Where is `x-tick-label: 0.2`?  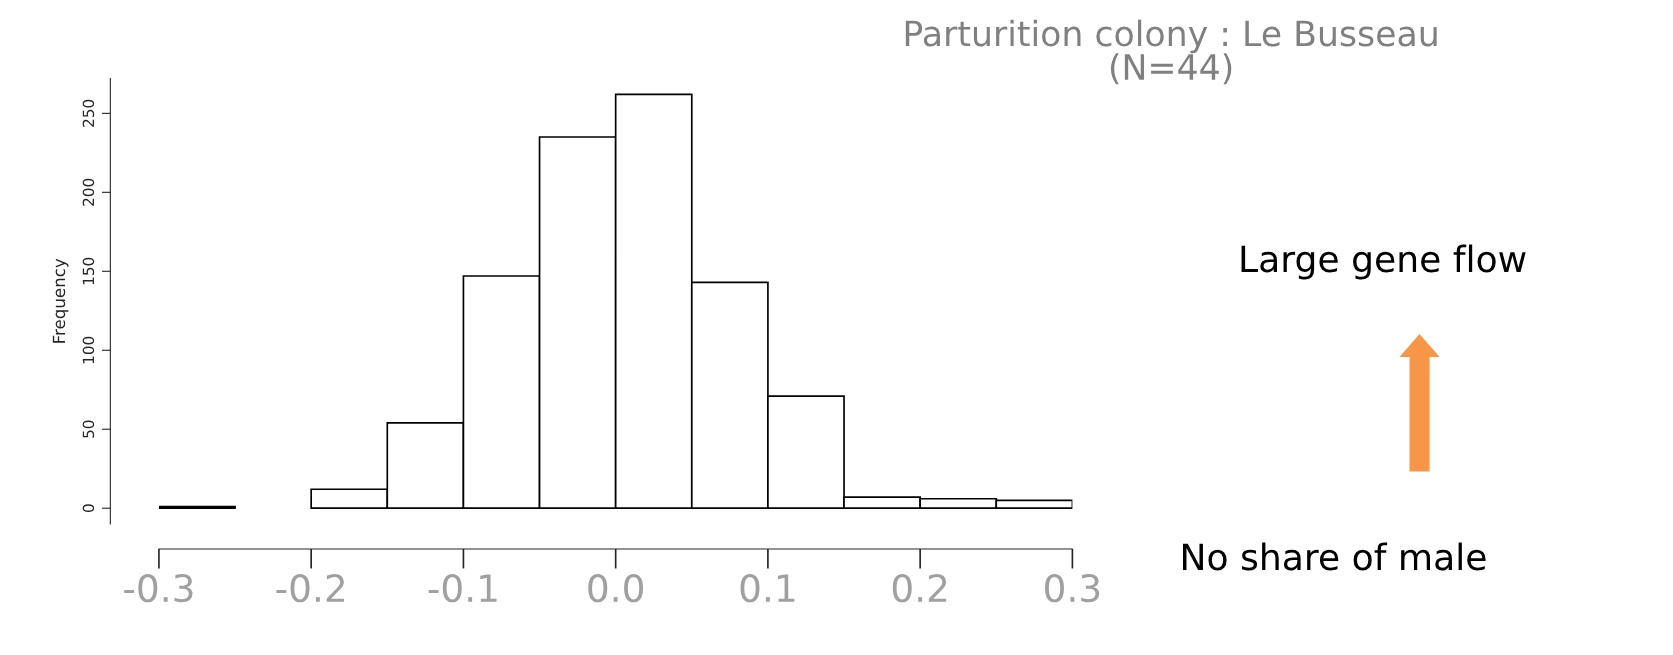
x-tick-label: 0.2 is located at coordinates (919, 588).